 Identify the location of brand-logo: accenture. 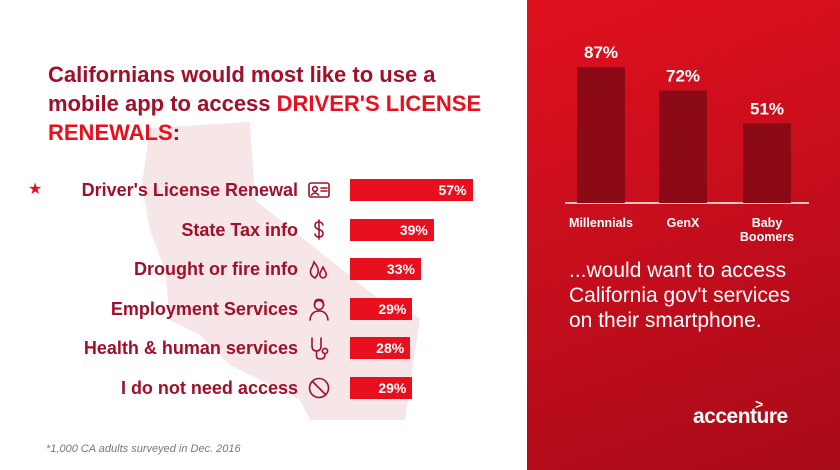
(740, 416).